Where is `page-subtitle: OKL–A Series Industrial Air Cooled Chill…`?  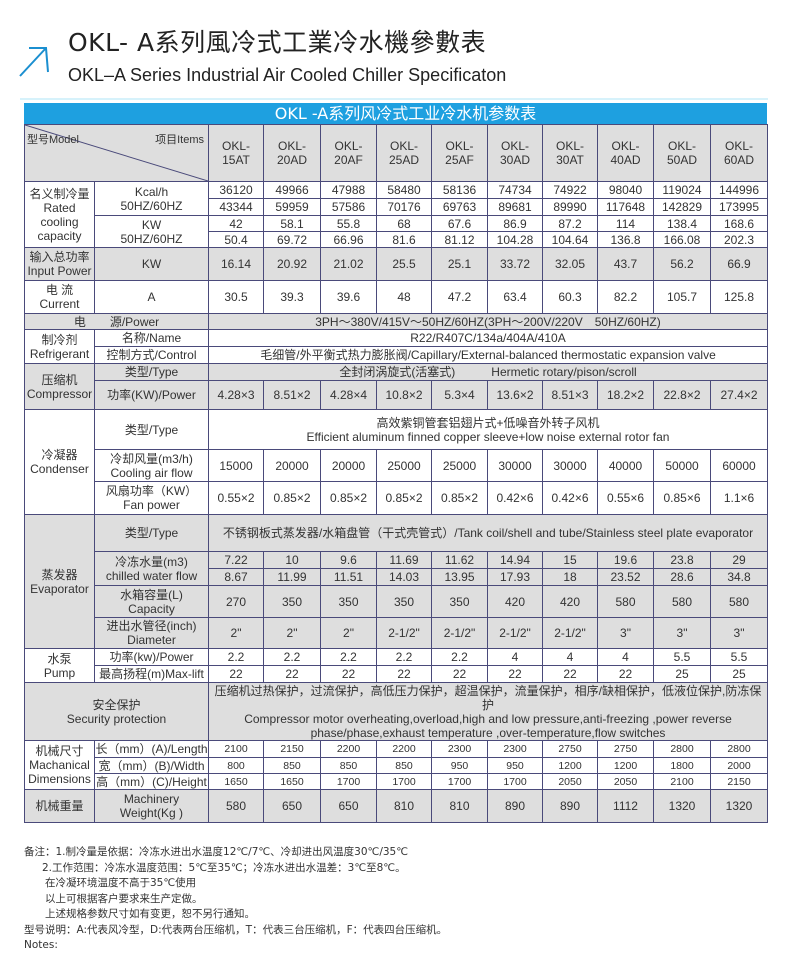
page-subtitle: OKL–A Series Industrial Air Cooled Chill… is located at coordinates (287, 75).